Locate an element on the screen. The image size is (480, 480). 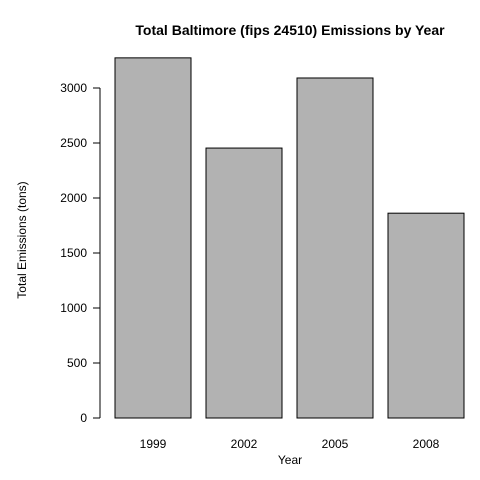
x-tick-label-2008: 2008 is located at coordinates (426, 444).